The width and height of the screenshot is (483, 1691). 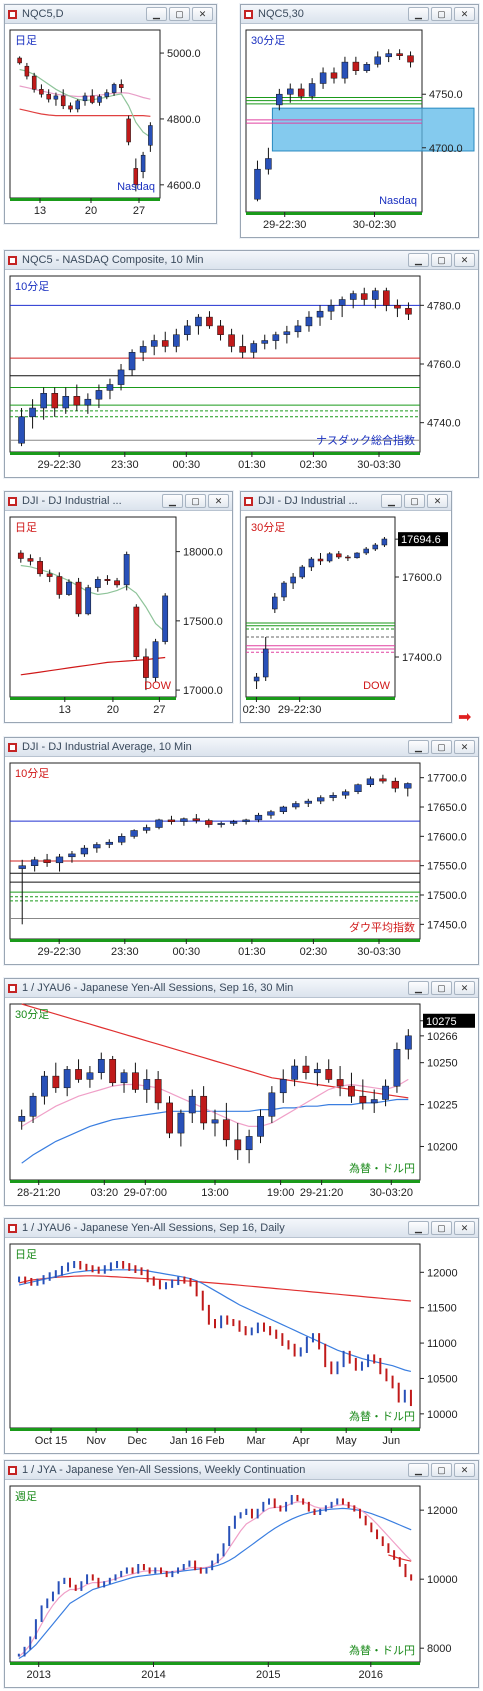 I want to click on y-tick-label: 17400.0, so click(x=422, y=658).